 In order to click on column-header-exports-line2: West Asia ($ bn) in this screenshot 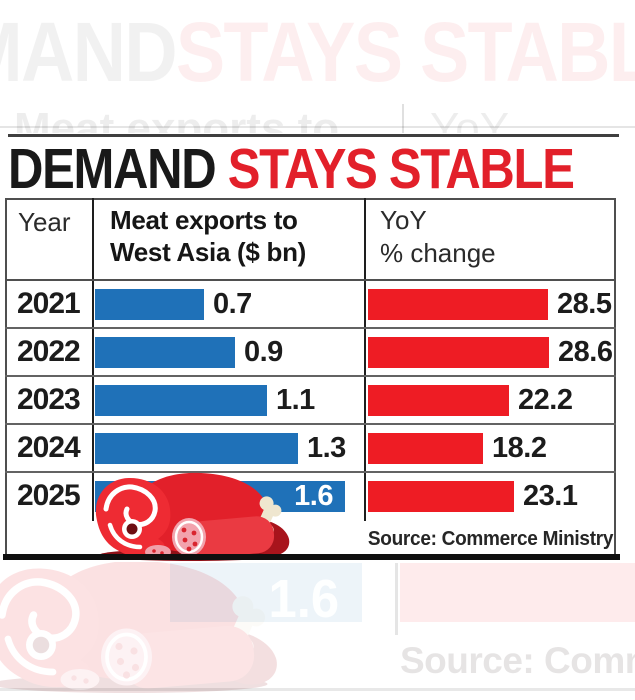, I will do `click(208, 252)`.